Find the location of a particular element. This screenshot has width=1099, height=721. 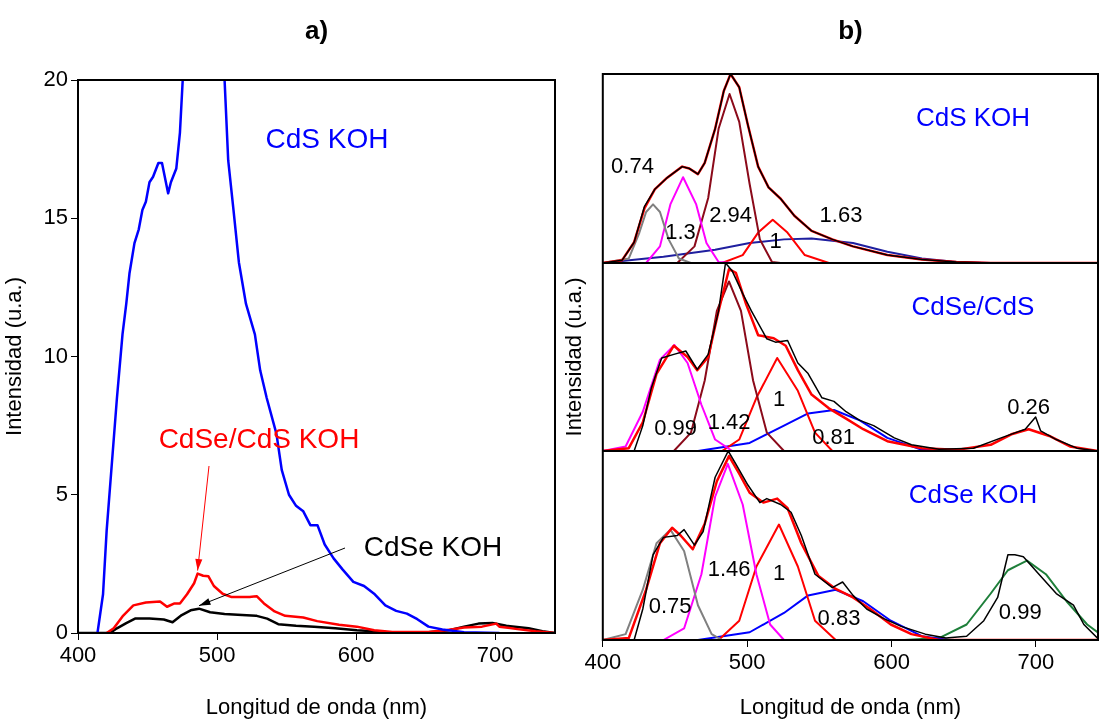

series-label: CdS KOH is located at coordinates (327, 138).